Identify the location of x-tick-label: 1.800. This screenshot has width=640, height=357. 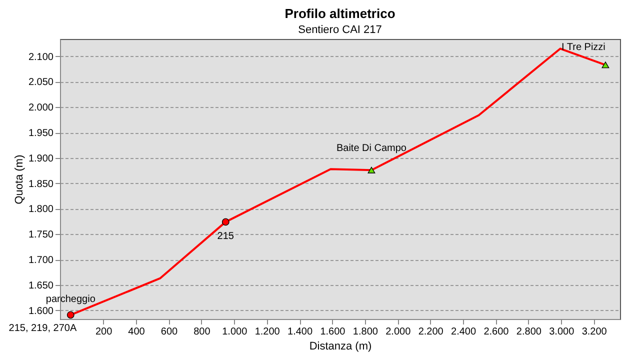
(365, 332).